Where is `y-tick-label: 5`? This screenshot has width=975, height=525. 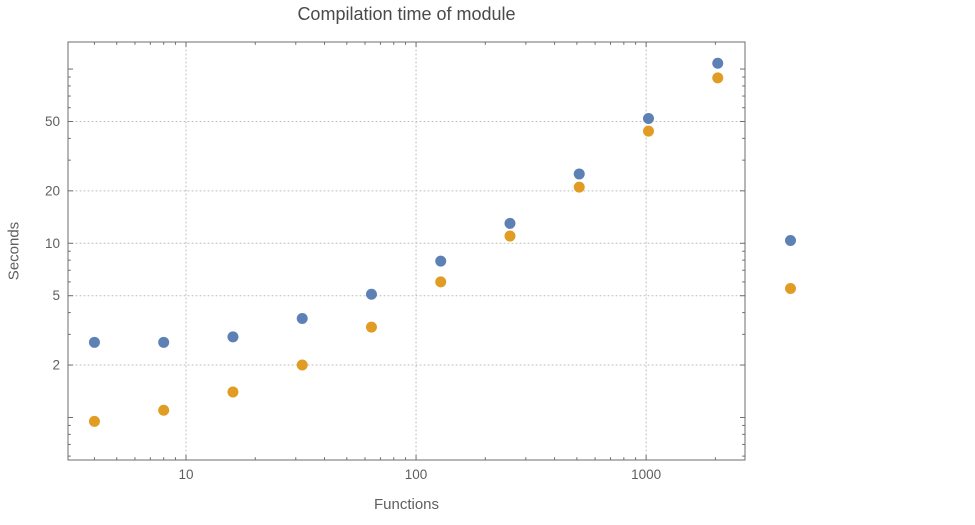
y-tick-label: 5 is located at coordinates (56, 295).